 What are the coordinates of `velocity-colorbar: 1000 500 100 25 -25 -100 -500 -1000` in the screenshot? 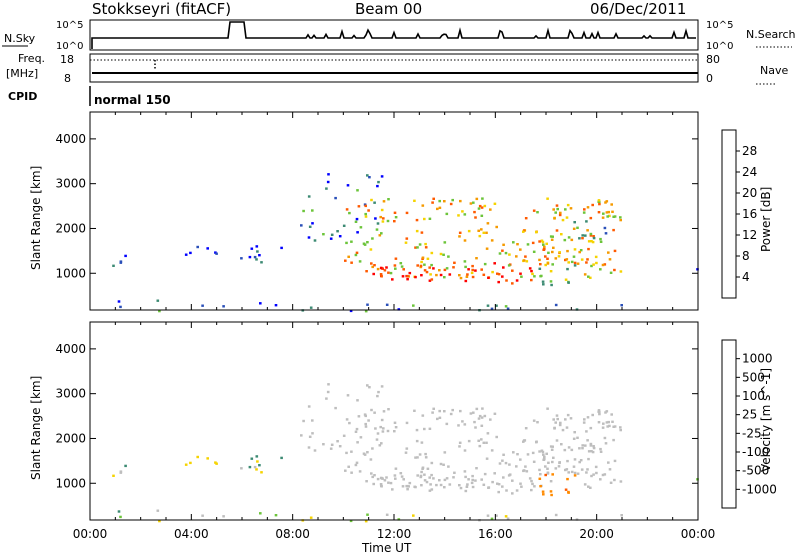 It's located at (749, 424).